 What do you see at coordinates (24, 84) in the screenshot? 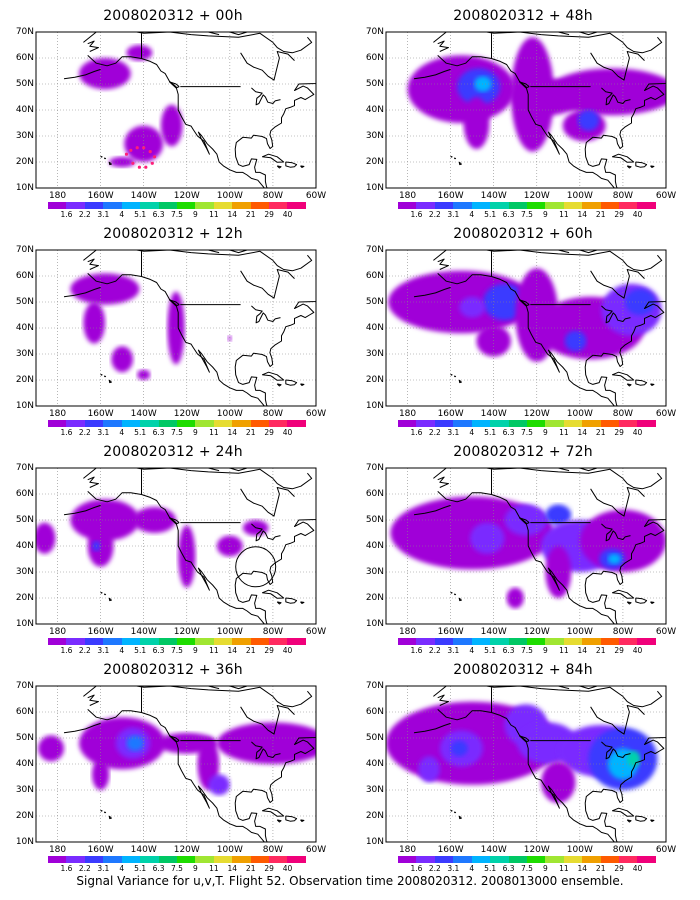
I see `latitude-label: 50N` at bounding box center [24, 84].